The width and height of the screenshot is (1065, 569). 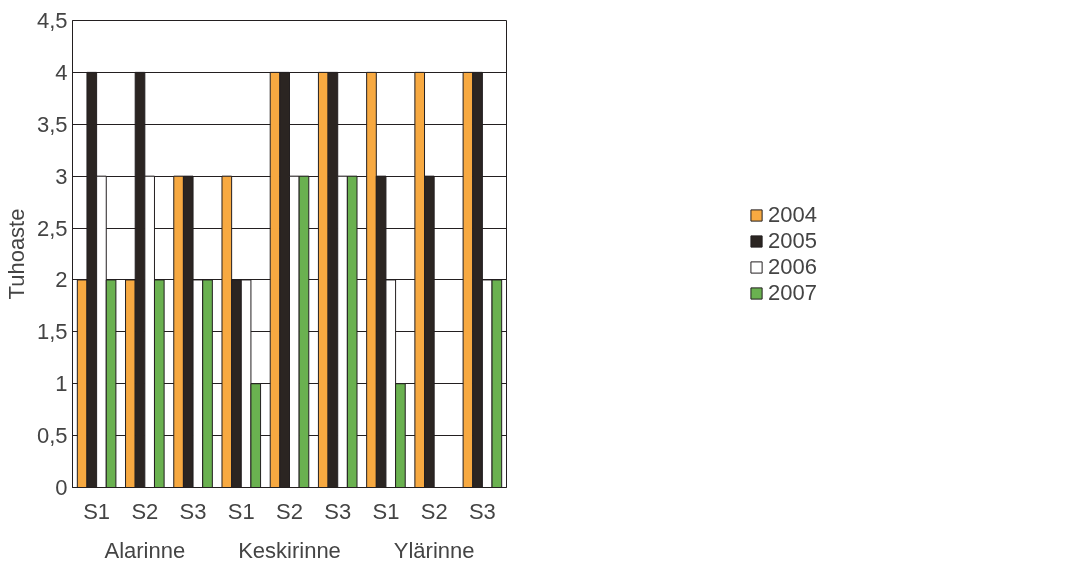 I want to click on y-tick-label: 1,5, so click(x=52, y=332).